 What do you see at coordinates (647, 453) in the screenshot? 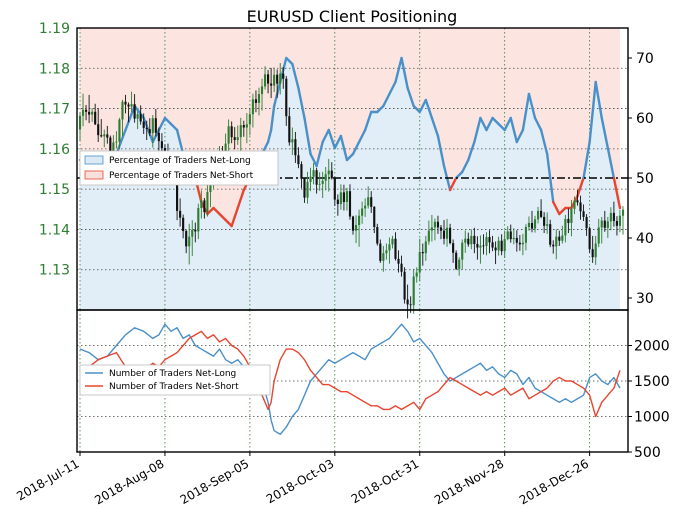
I see `count-tick-label: 500` at bounding box center [647, 453].